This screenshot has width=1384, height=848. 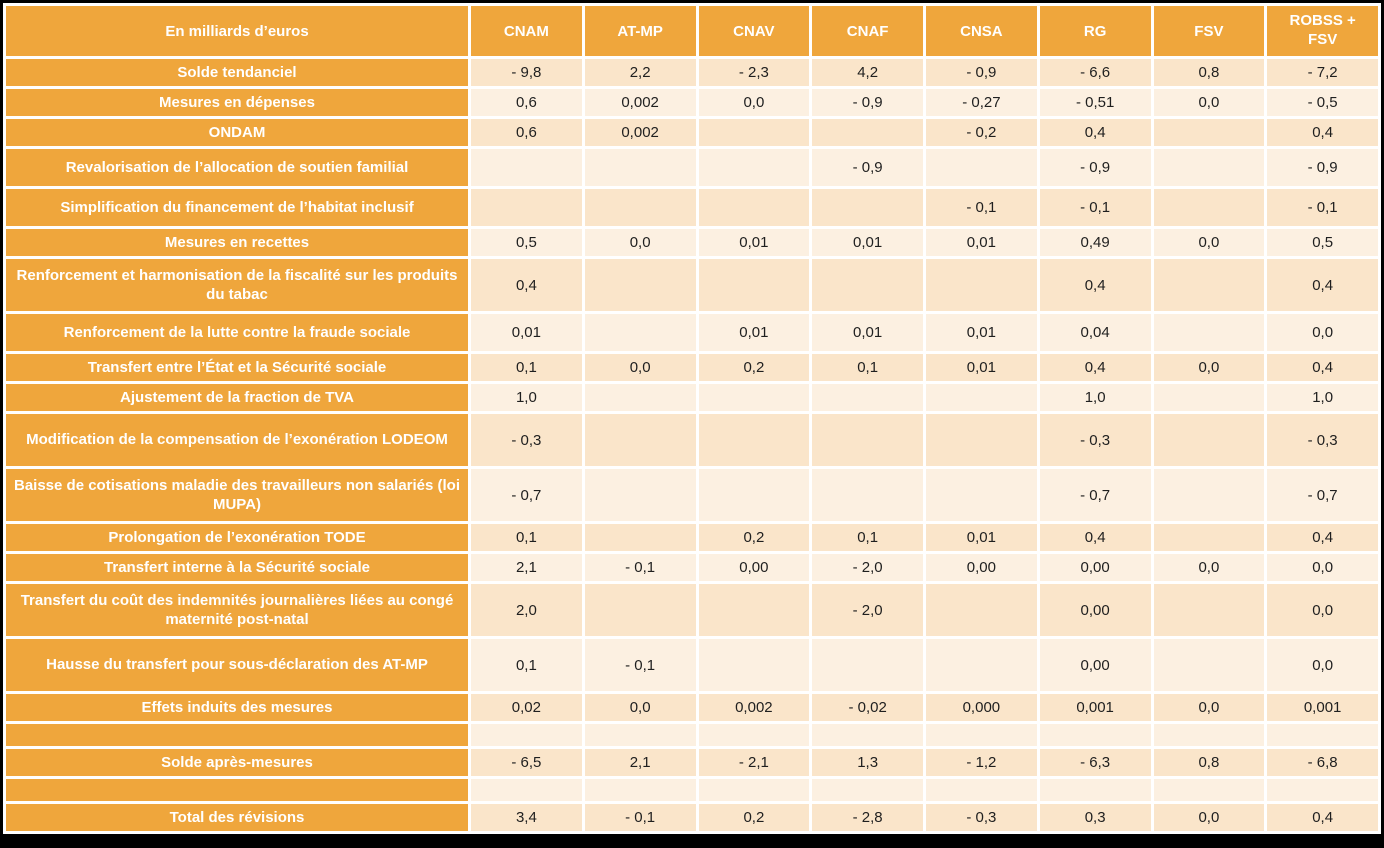 I want to click on header-col-cnav: CNAV, so click(x=754, y=31).